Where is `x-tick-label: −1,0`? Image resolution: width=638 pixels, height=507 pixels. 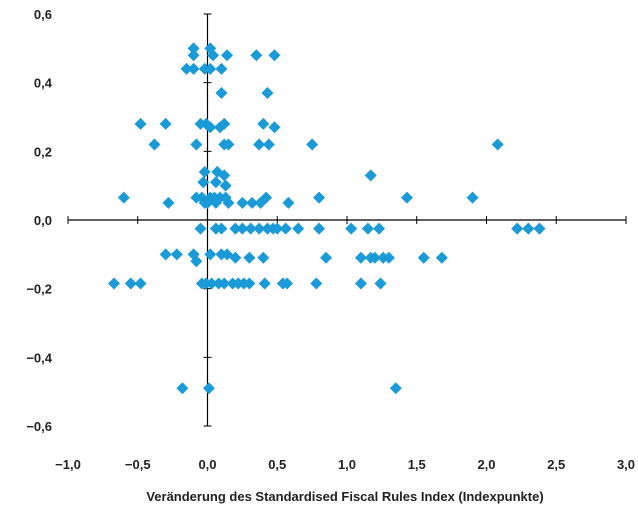 x-tick-label: −1,0 is located at coordinates (68, 464).